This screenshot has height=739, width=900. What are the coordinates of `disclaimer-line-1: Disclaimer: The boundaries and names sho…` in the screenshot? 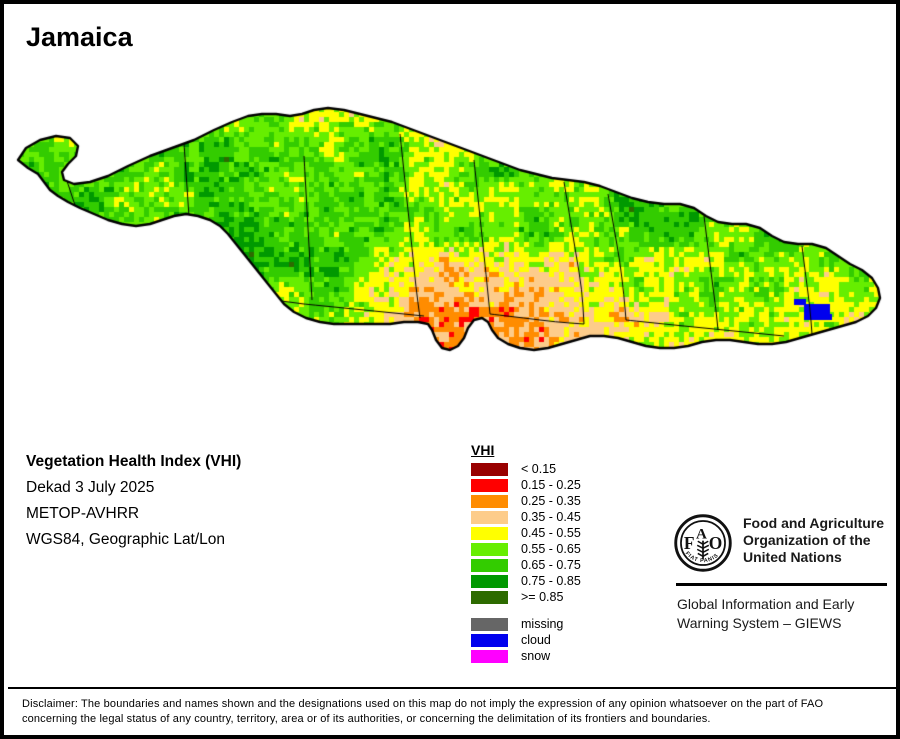 It's located at (423, 704).